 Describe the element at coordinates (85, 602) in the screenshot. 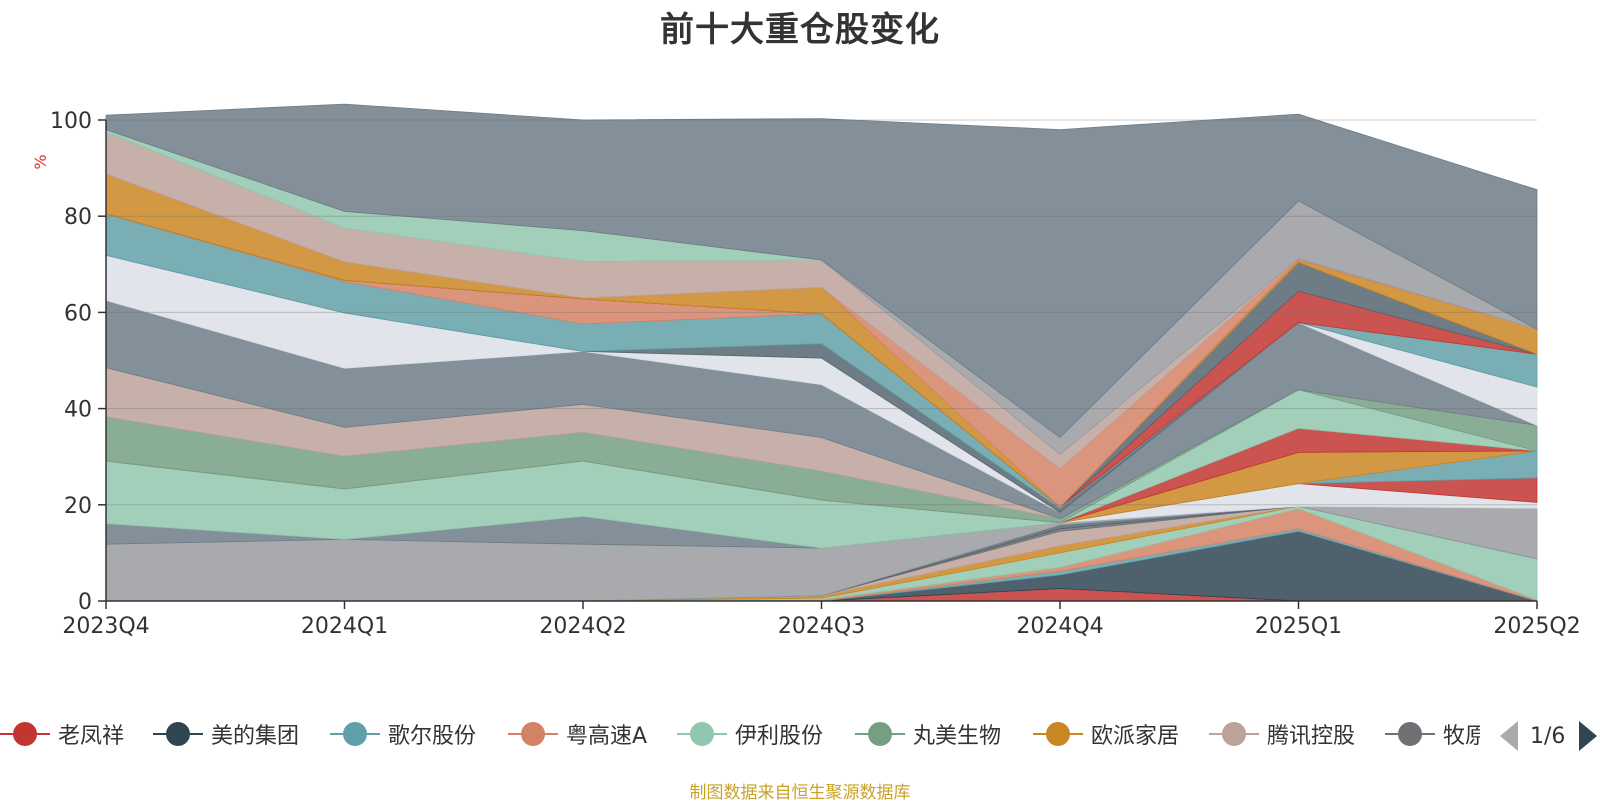

I see `y-tick-label: 0` at that location.